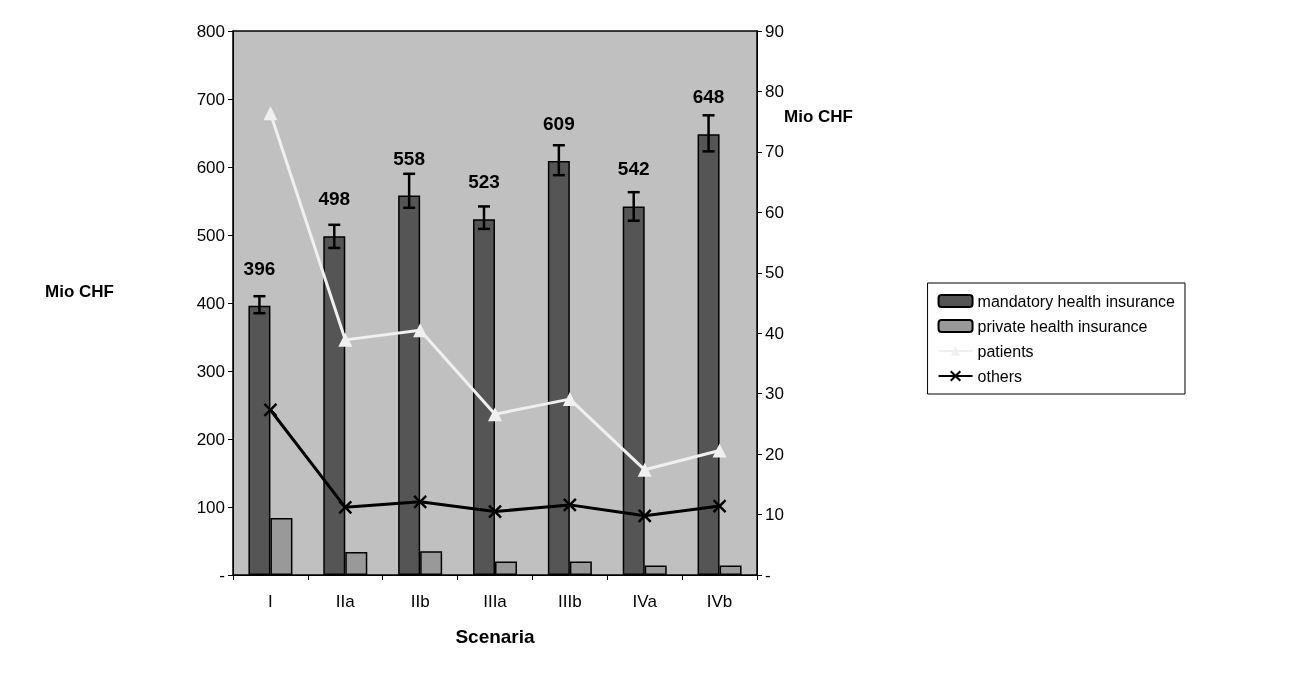  Describe the element at coordinates (495, 636) in the screenshot. I see `x-axis-title: Scenaria` at that location.